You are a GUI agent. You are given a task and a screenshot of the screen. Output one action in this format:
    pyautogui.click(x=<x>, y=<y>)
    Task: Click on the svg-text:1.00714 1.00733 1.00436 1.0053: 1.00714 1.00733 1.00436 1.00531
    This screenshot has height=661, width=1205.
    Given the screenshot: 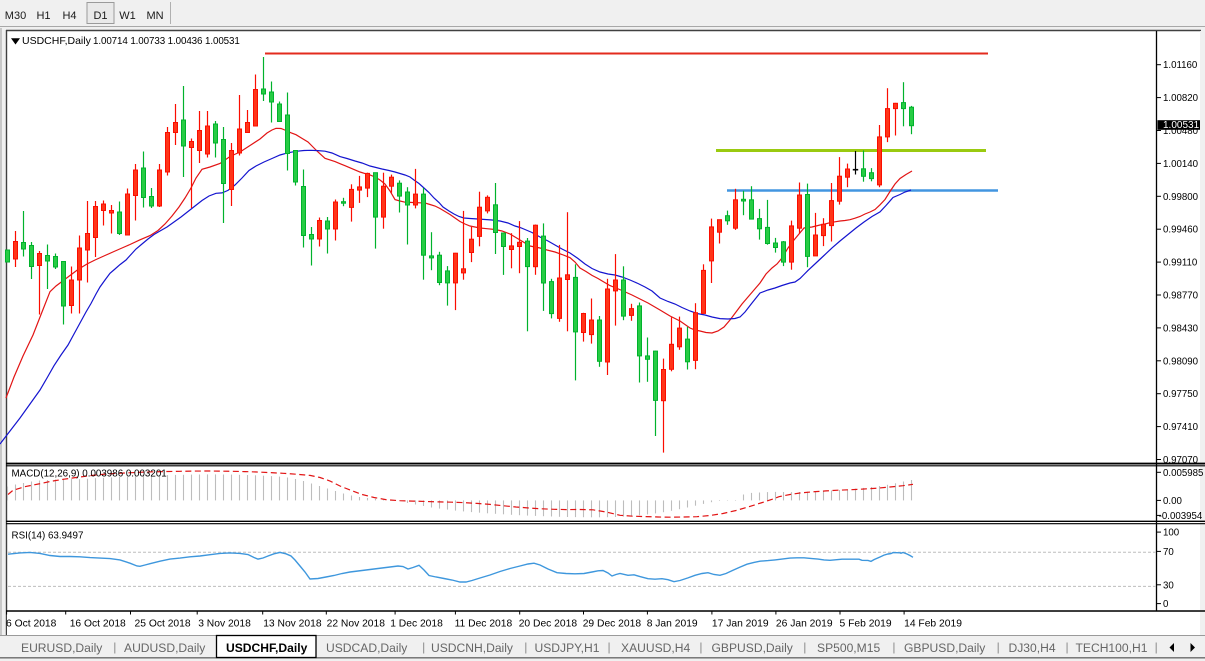 What is the action you would take?
    pyautogui.click(x=166, y=41)
    